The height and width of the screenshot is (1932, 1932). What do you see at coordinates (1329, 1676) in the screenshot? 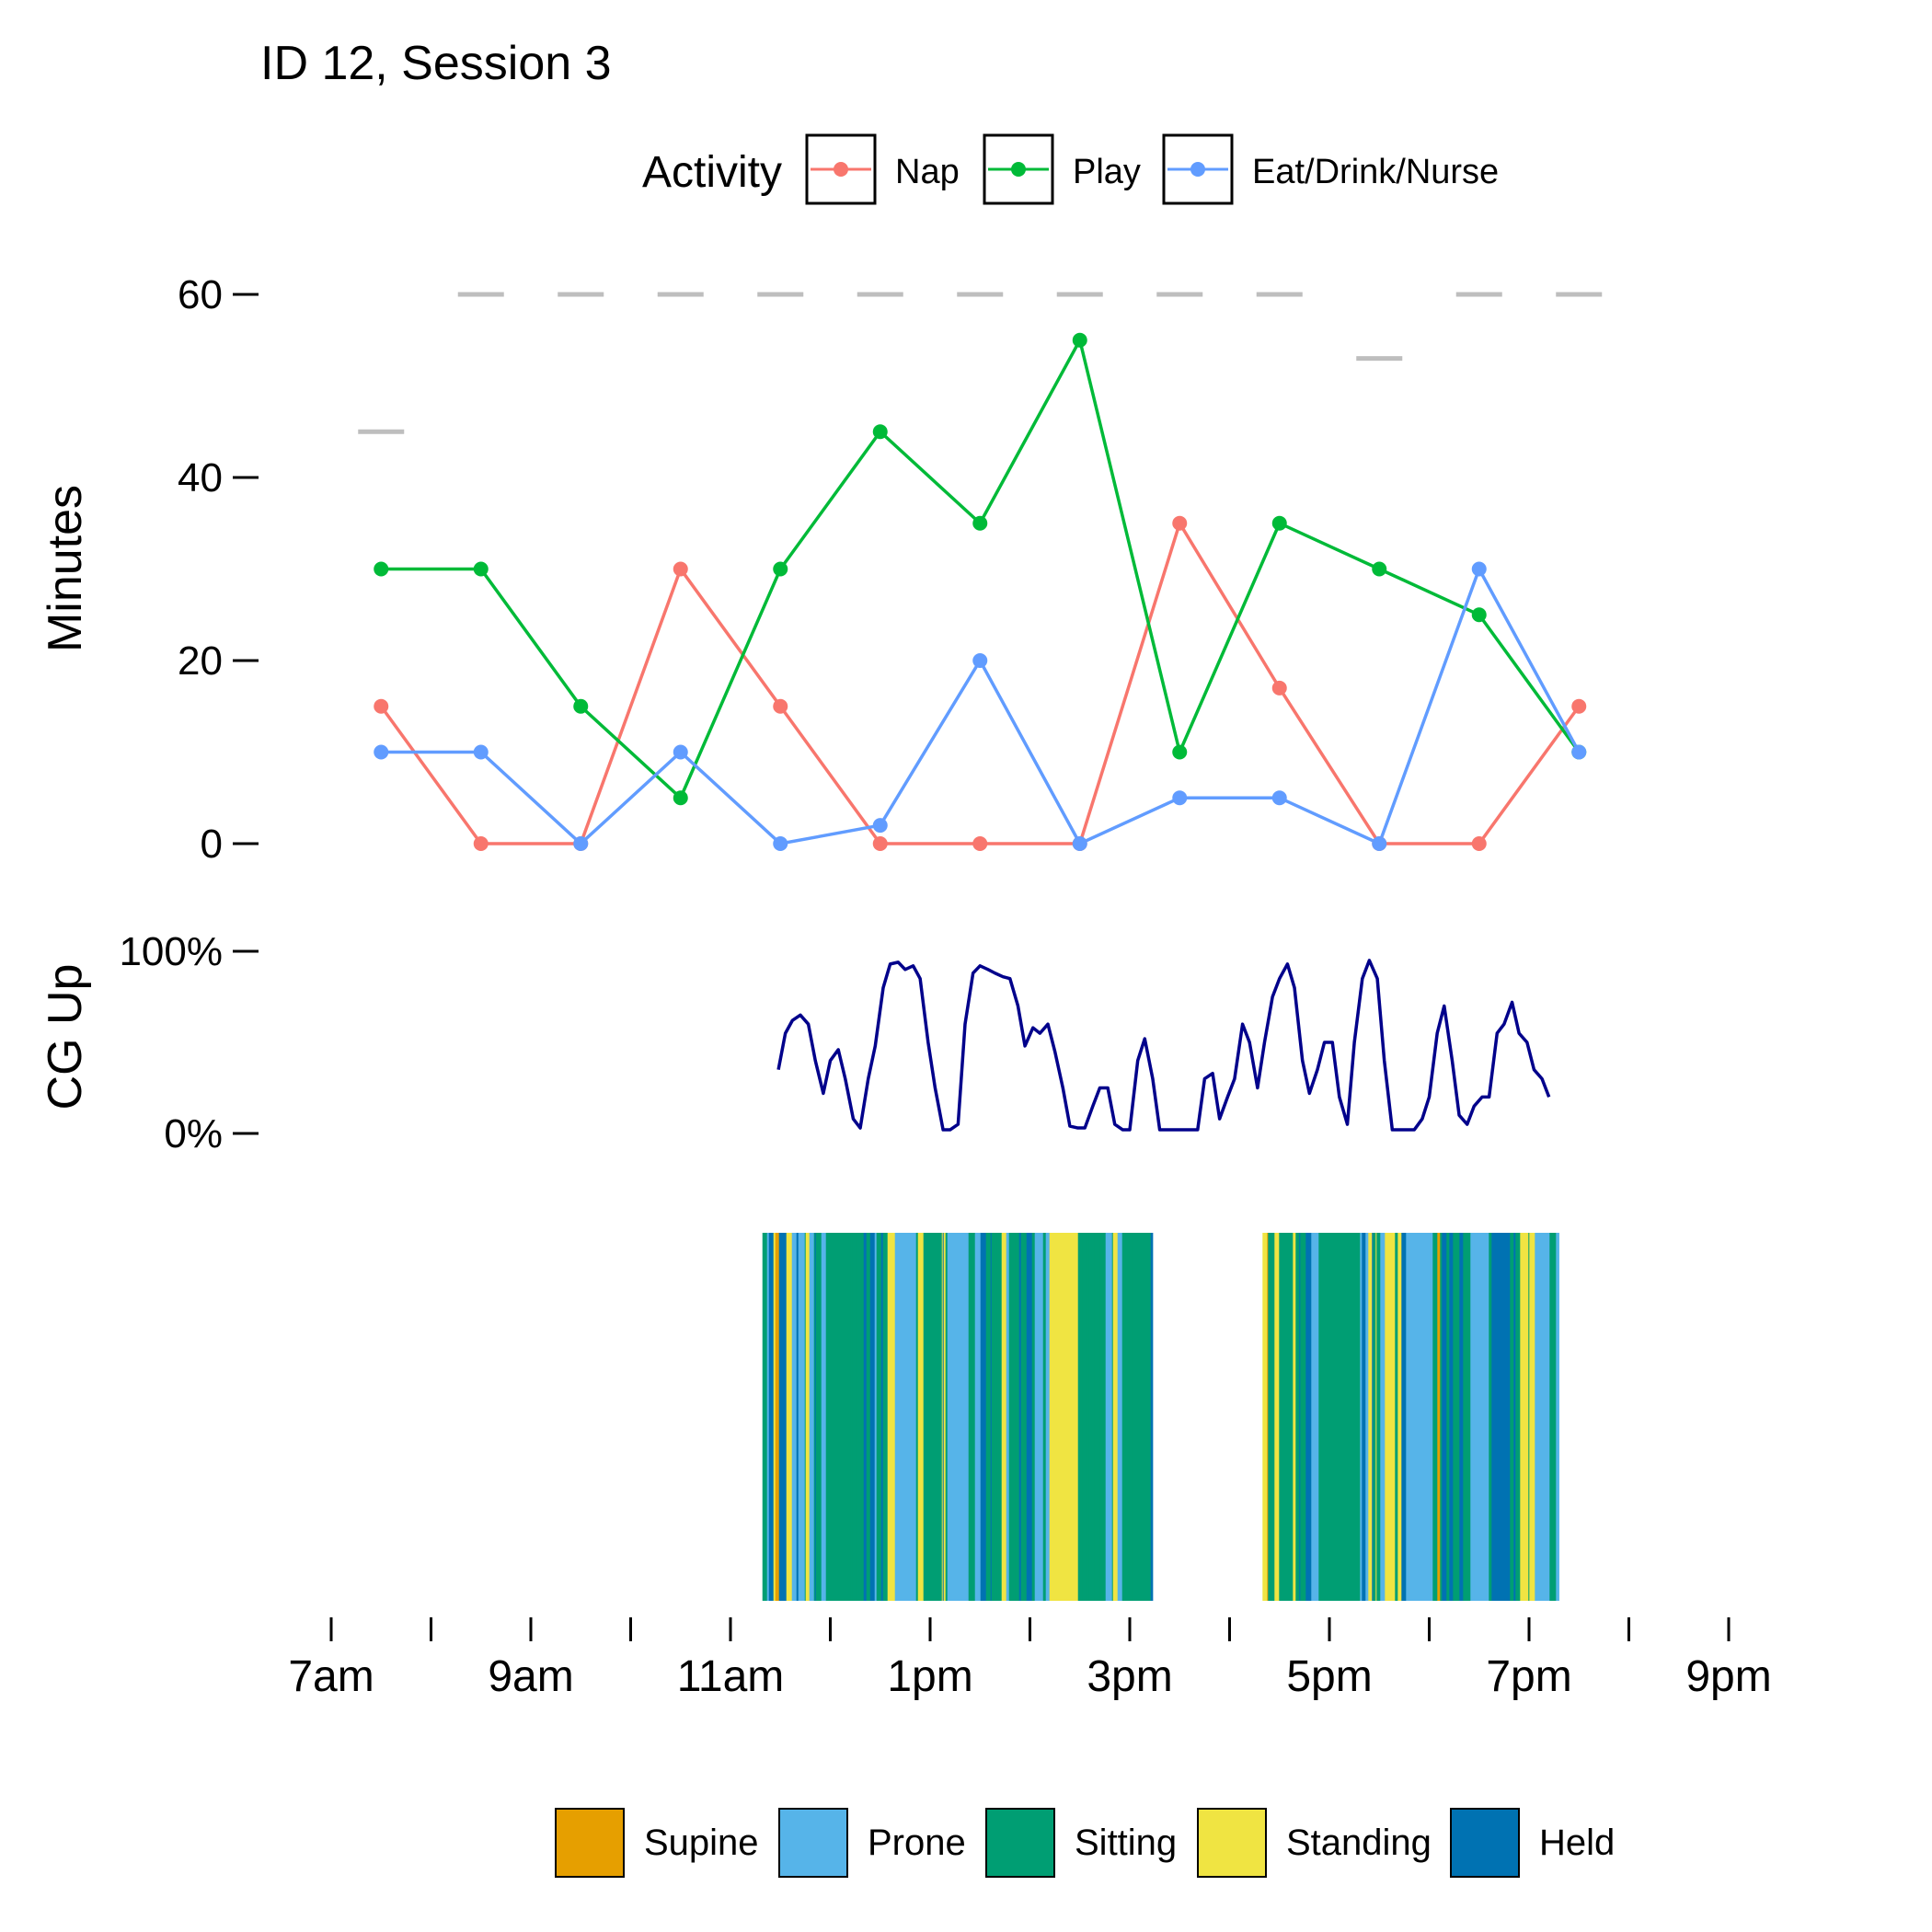
I see `x-tick-label: 5pm` at bounding box center [1329, 1676].